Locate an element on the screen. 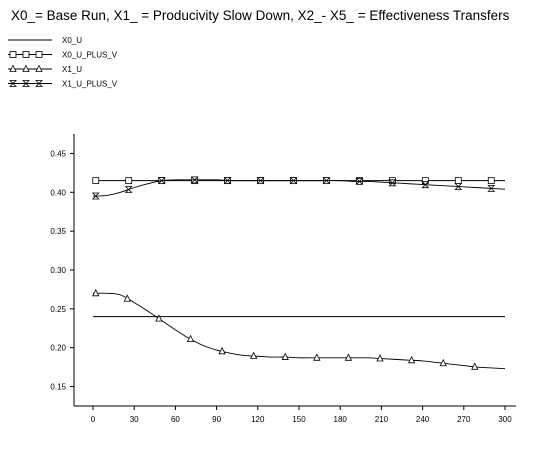 The height and width of the screenshot is (467, 543). x-tick-label: 120 is located at coordinates (258, 419).